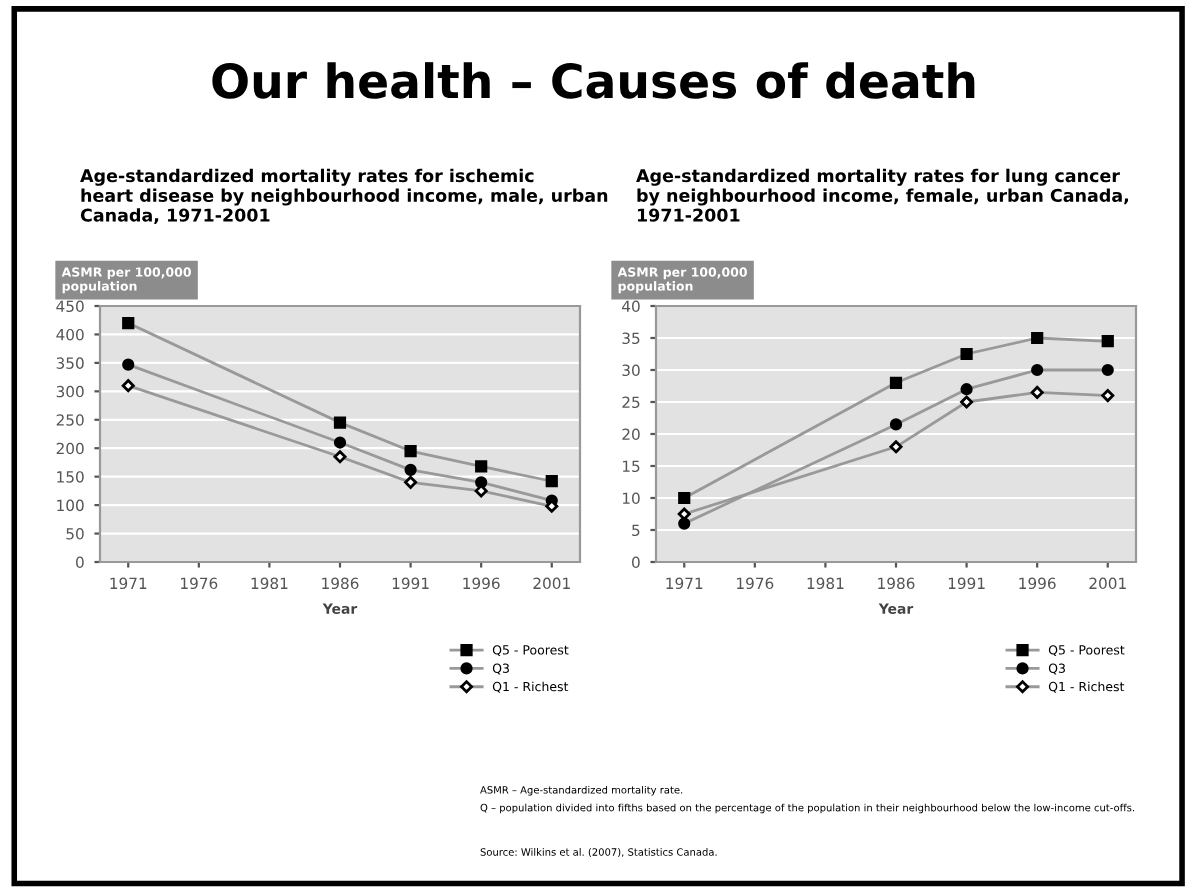 The width and height of the screenshot is (1188, 888). Describe the element at coordinates (344, 196) in the screenshot. I see `chart-subtitle: Age-standardized mortality rates for ischemic heart disease by neighbourhood income, male, urban Canada, 1971-2001` at that location.